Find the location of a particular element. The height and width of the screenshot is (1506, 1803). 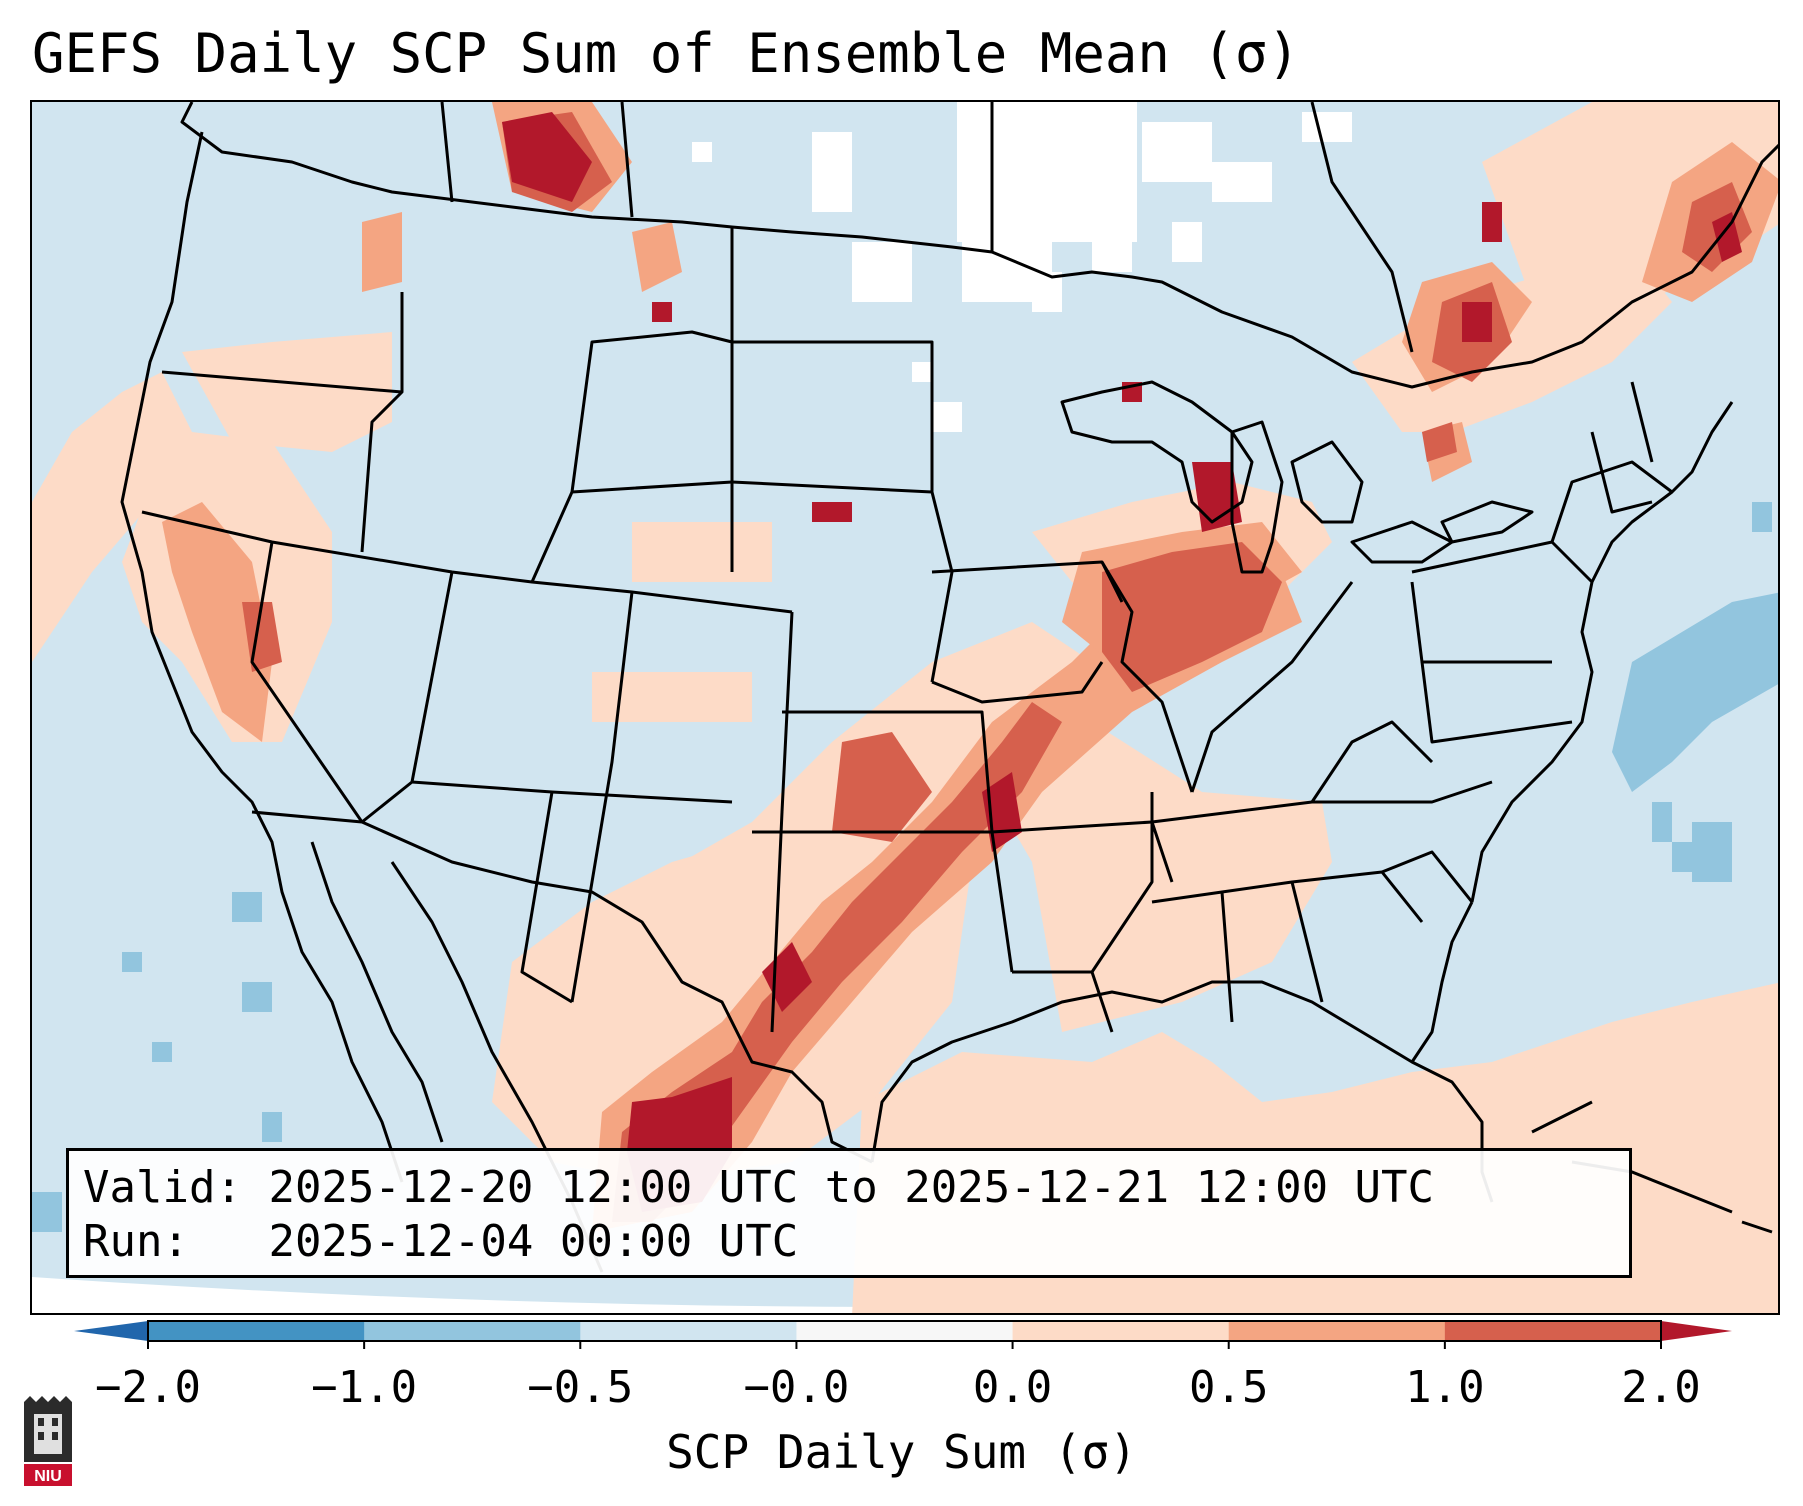

colorbar-outline is located at coordinates (904, 1331).